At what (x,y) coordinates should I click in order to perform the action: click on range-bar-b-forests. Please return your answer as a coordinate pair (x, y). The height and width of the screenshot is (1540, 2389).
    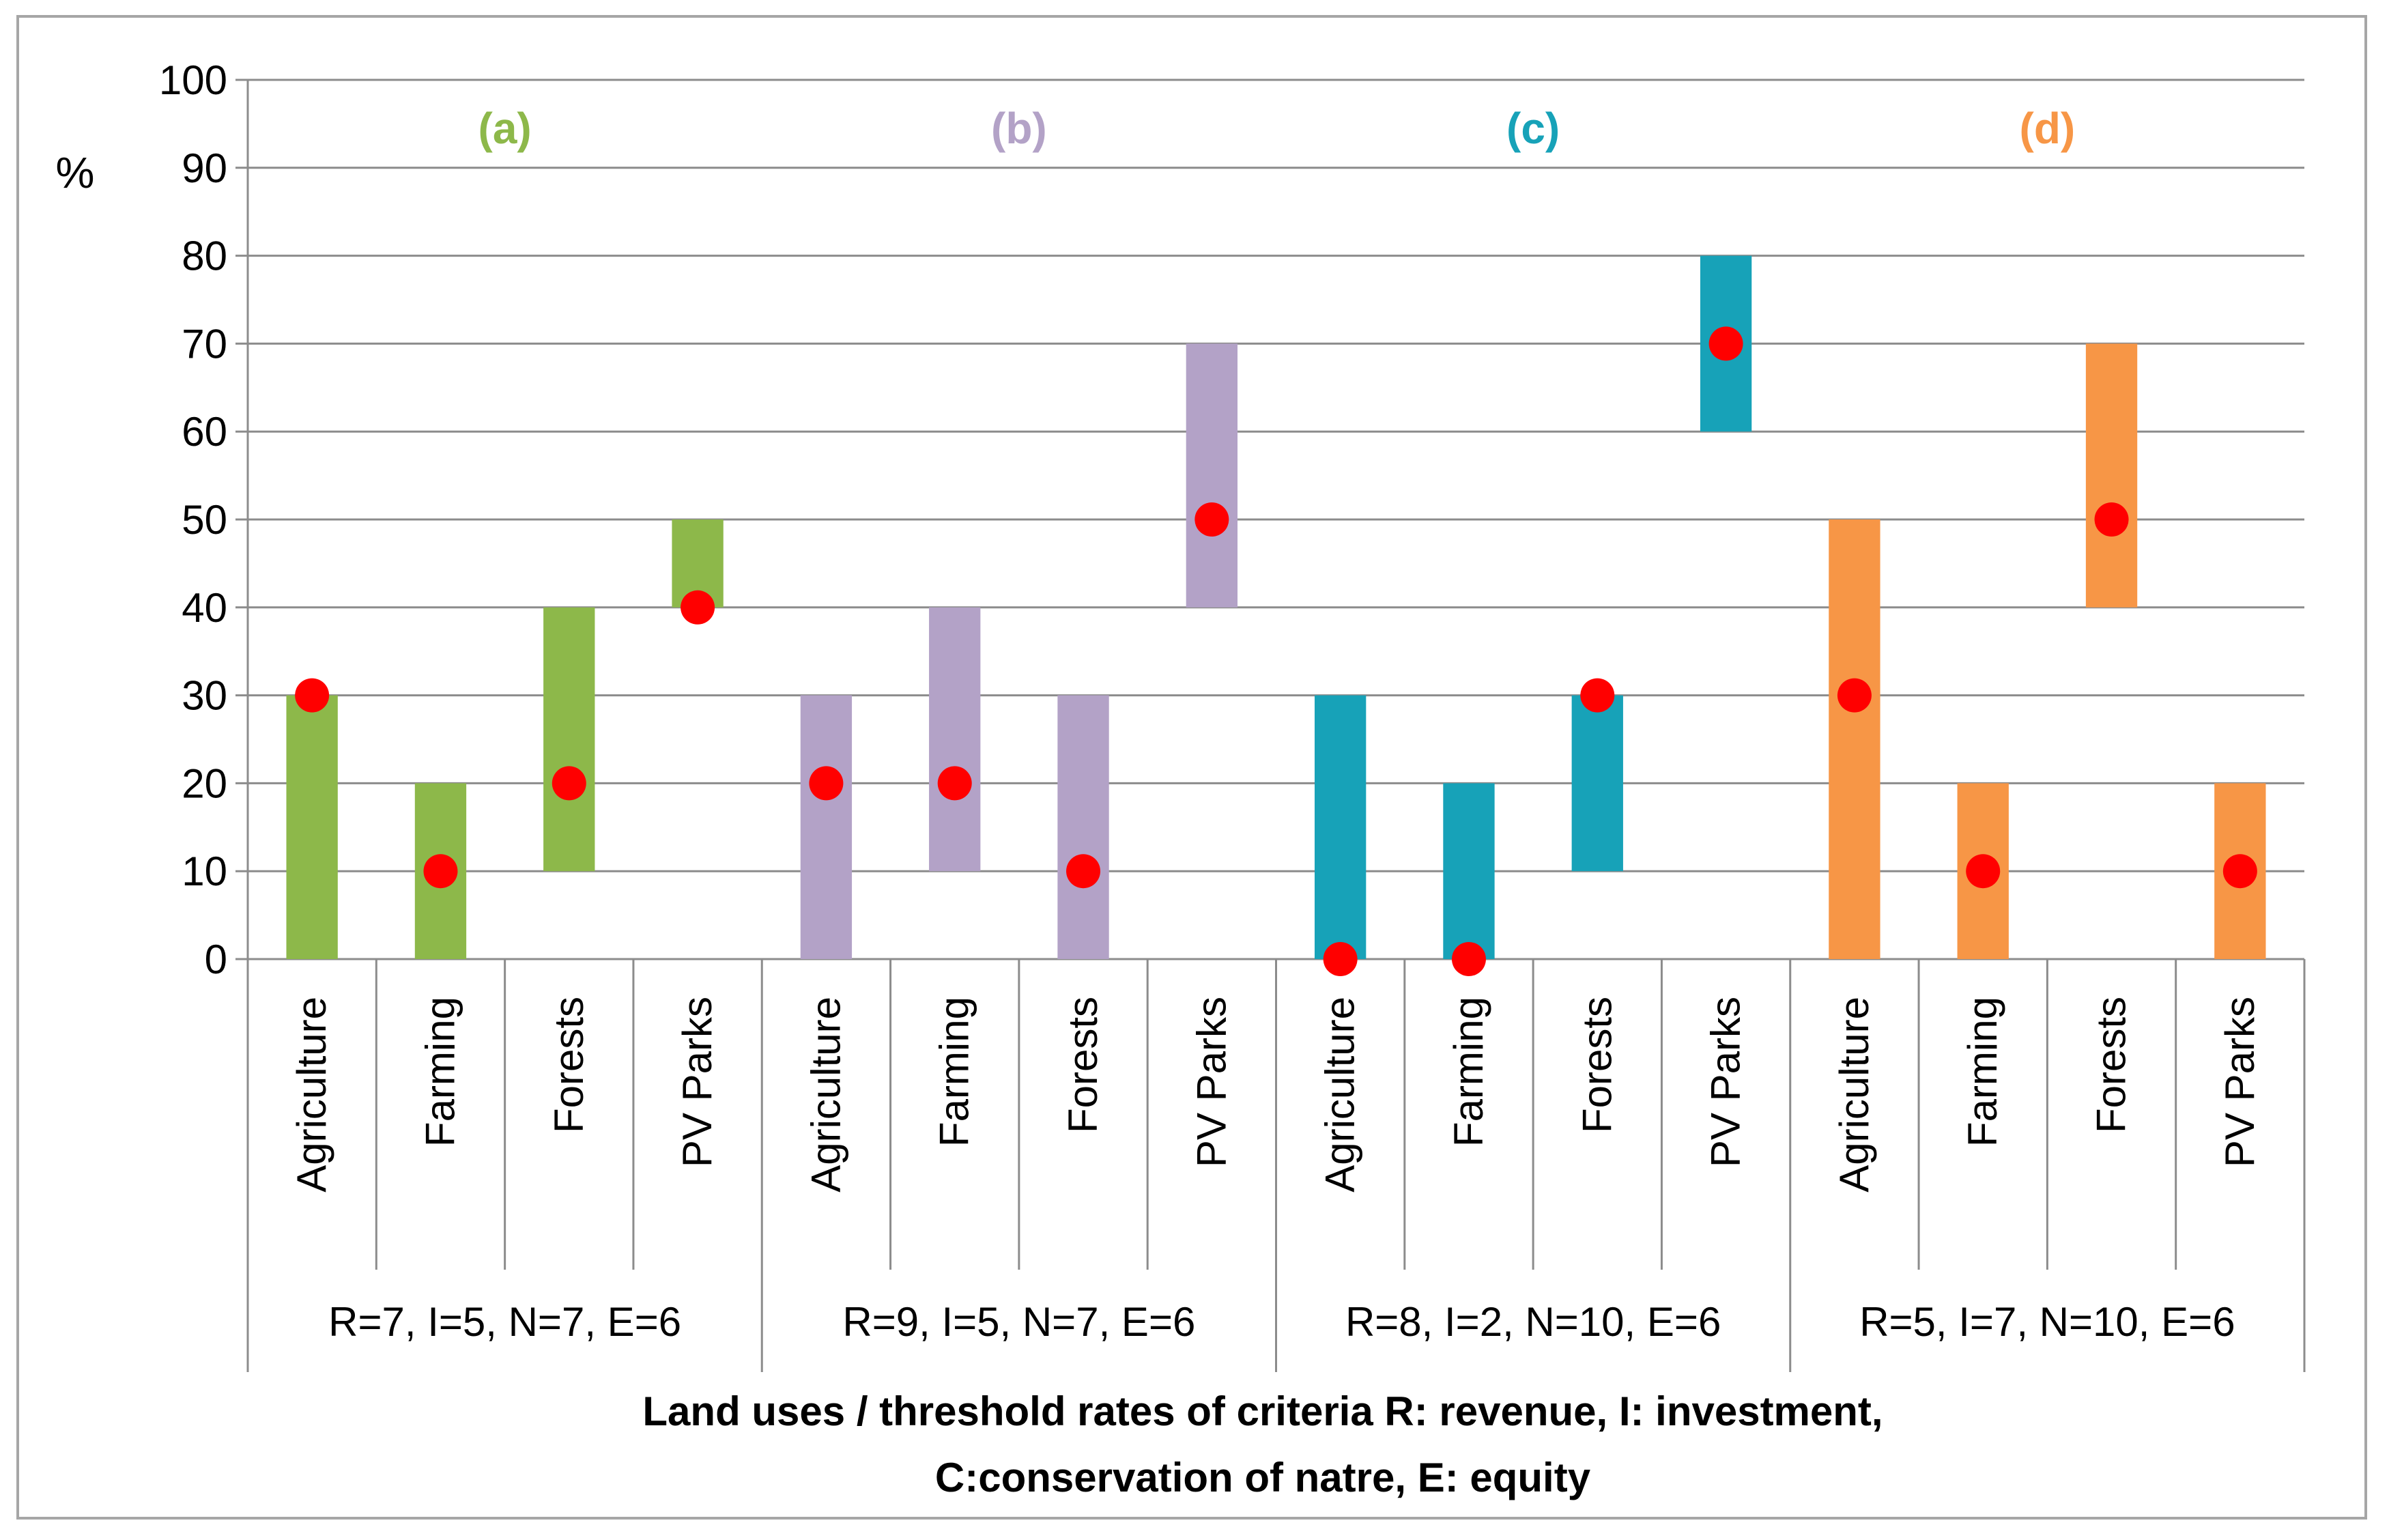
    Looking at the image, I should click on (1083, 827).